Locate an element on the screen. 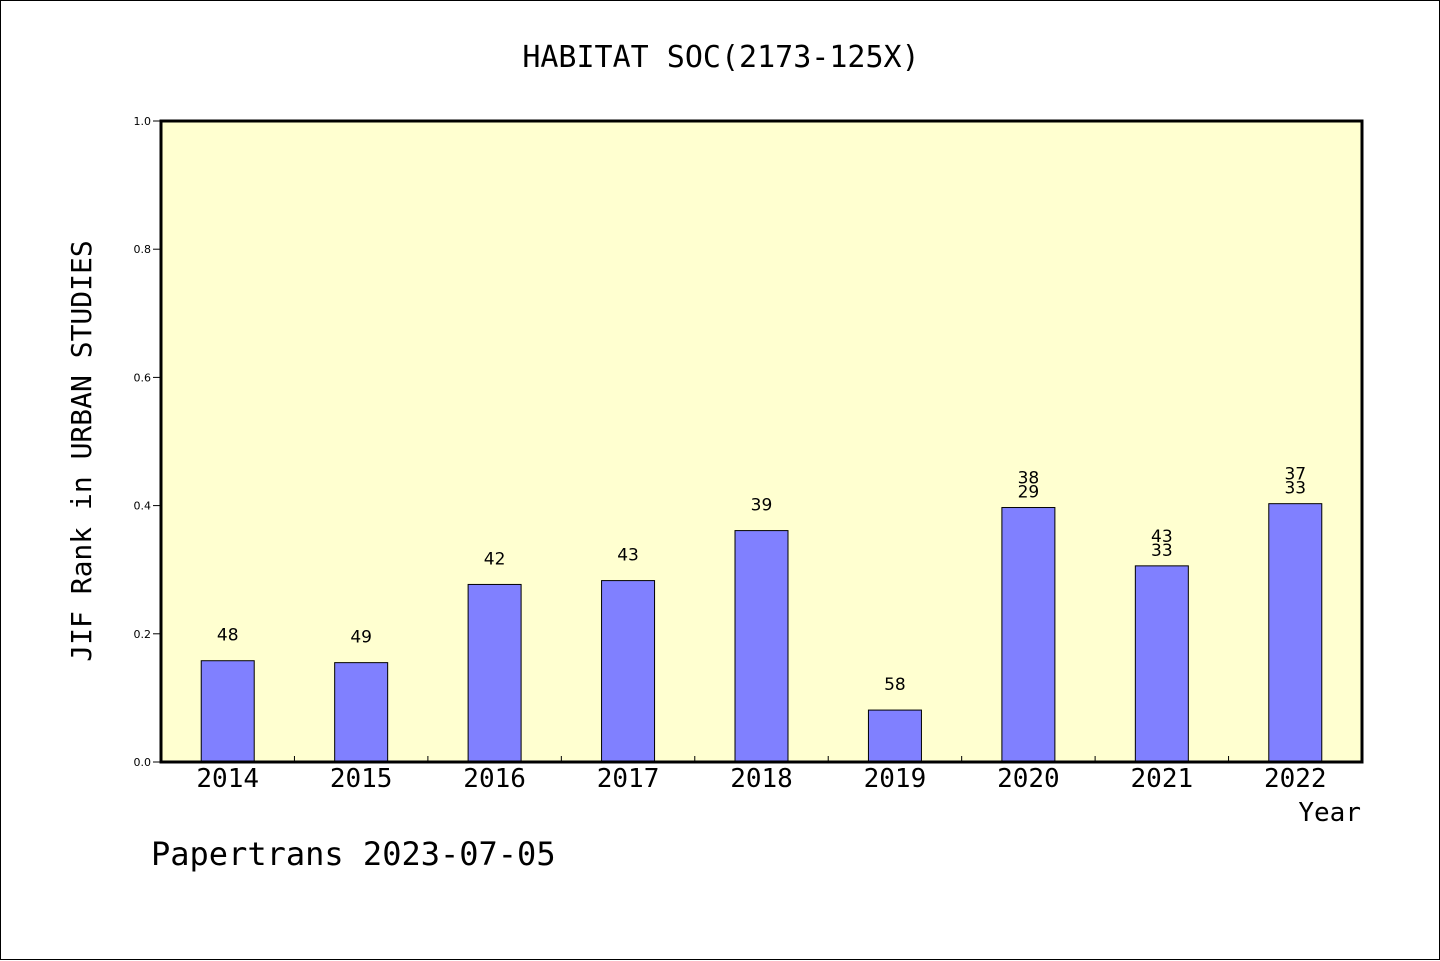 This screenshot has height=961, width=1440. x-tick-label: 2021 is located at coordinates (1162, 779).